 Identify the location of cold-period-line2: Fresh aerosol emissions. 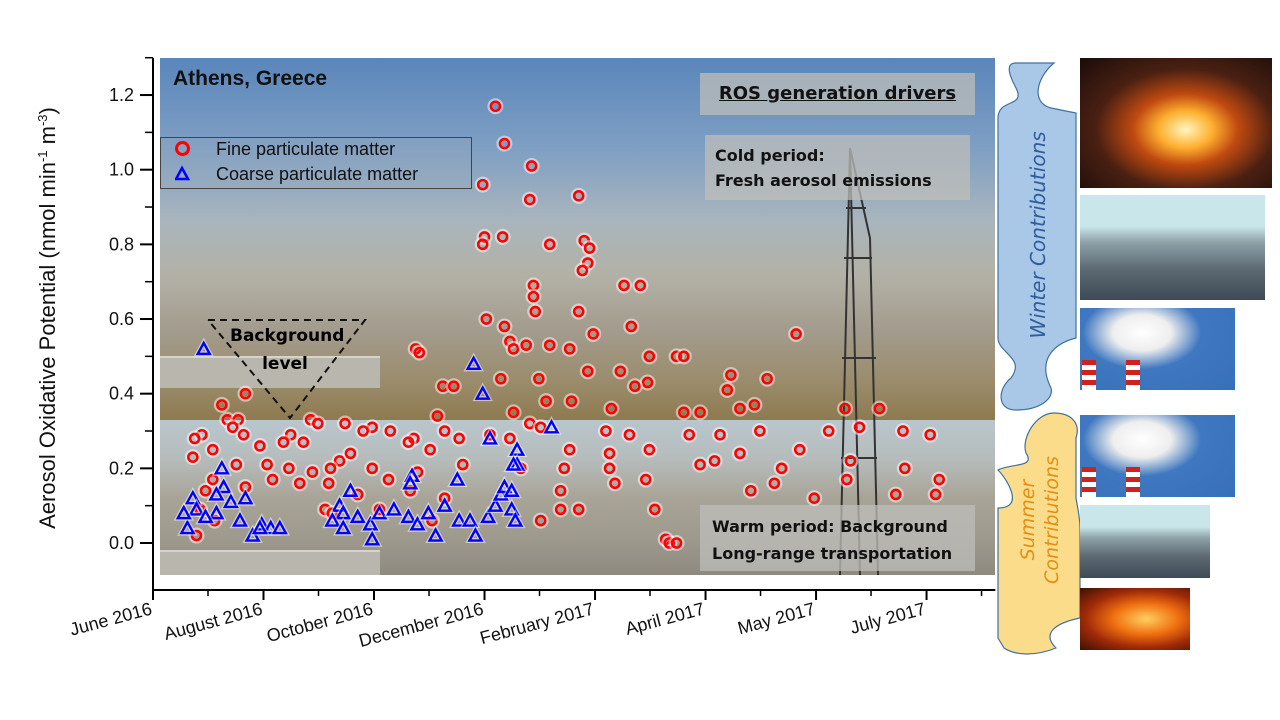
(823, 180).